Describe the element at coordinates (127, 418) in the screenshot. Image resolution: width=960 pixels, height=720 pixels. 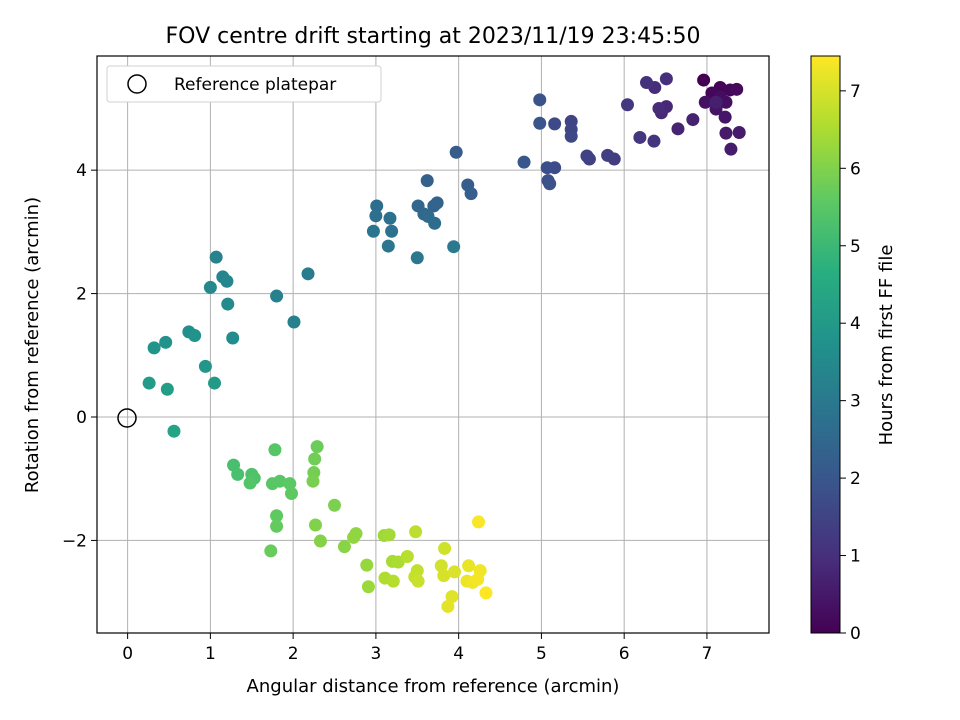
I see `reference-point` at that location.